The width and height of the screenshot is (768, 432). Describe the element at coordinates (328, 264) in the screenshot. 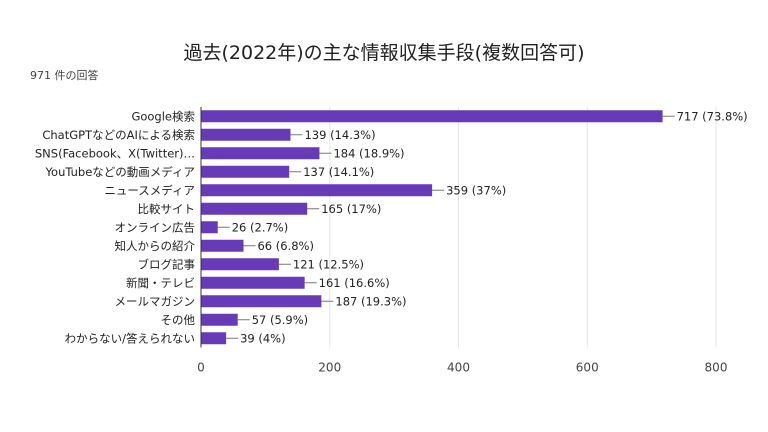

I see `data-label: 121 (12.5%)` at that location.